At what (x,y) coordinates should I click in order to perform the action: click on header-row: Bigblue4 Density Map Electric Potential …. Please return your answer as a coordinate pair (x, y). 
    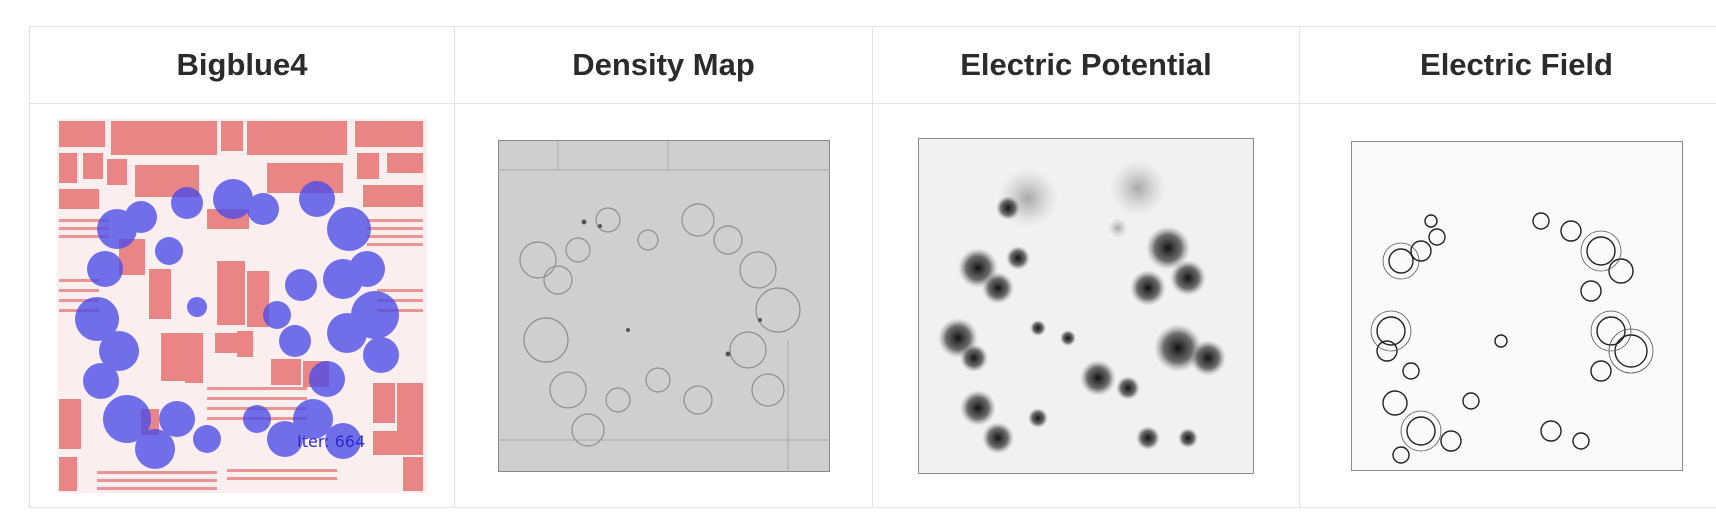
    Looking at the image, I should click on (872, 65).